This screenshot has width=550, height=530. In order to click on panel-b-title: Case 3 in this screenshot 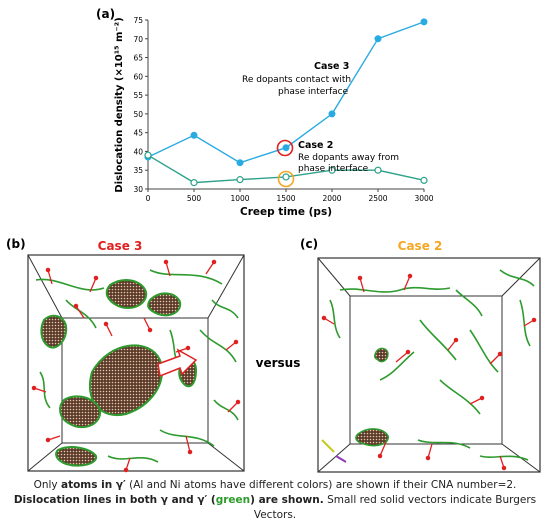, I will do `click(120, 246)`.